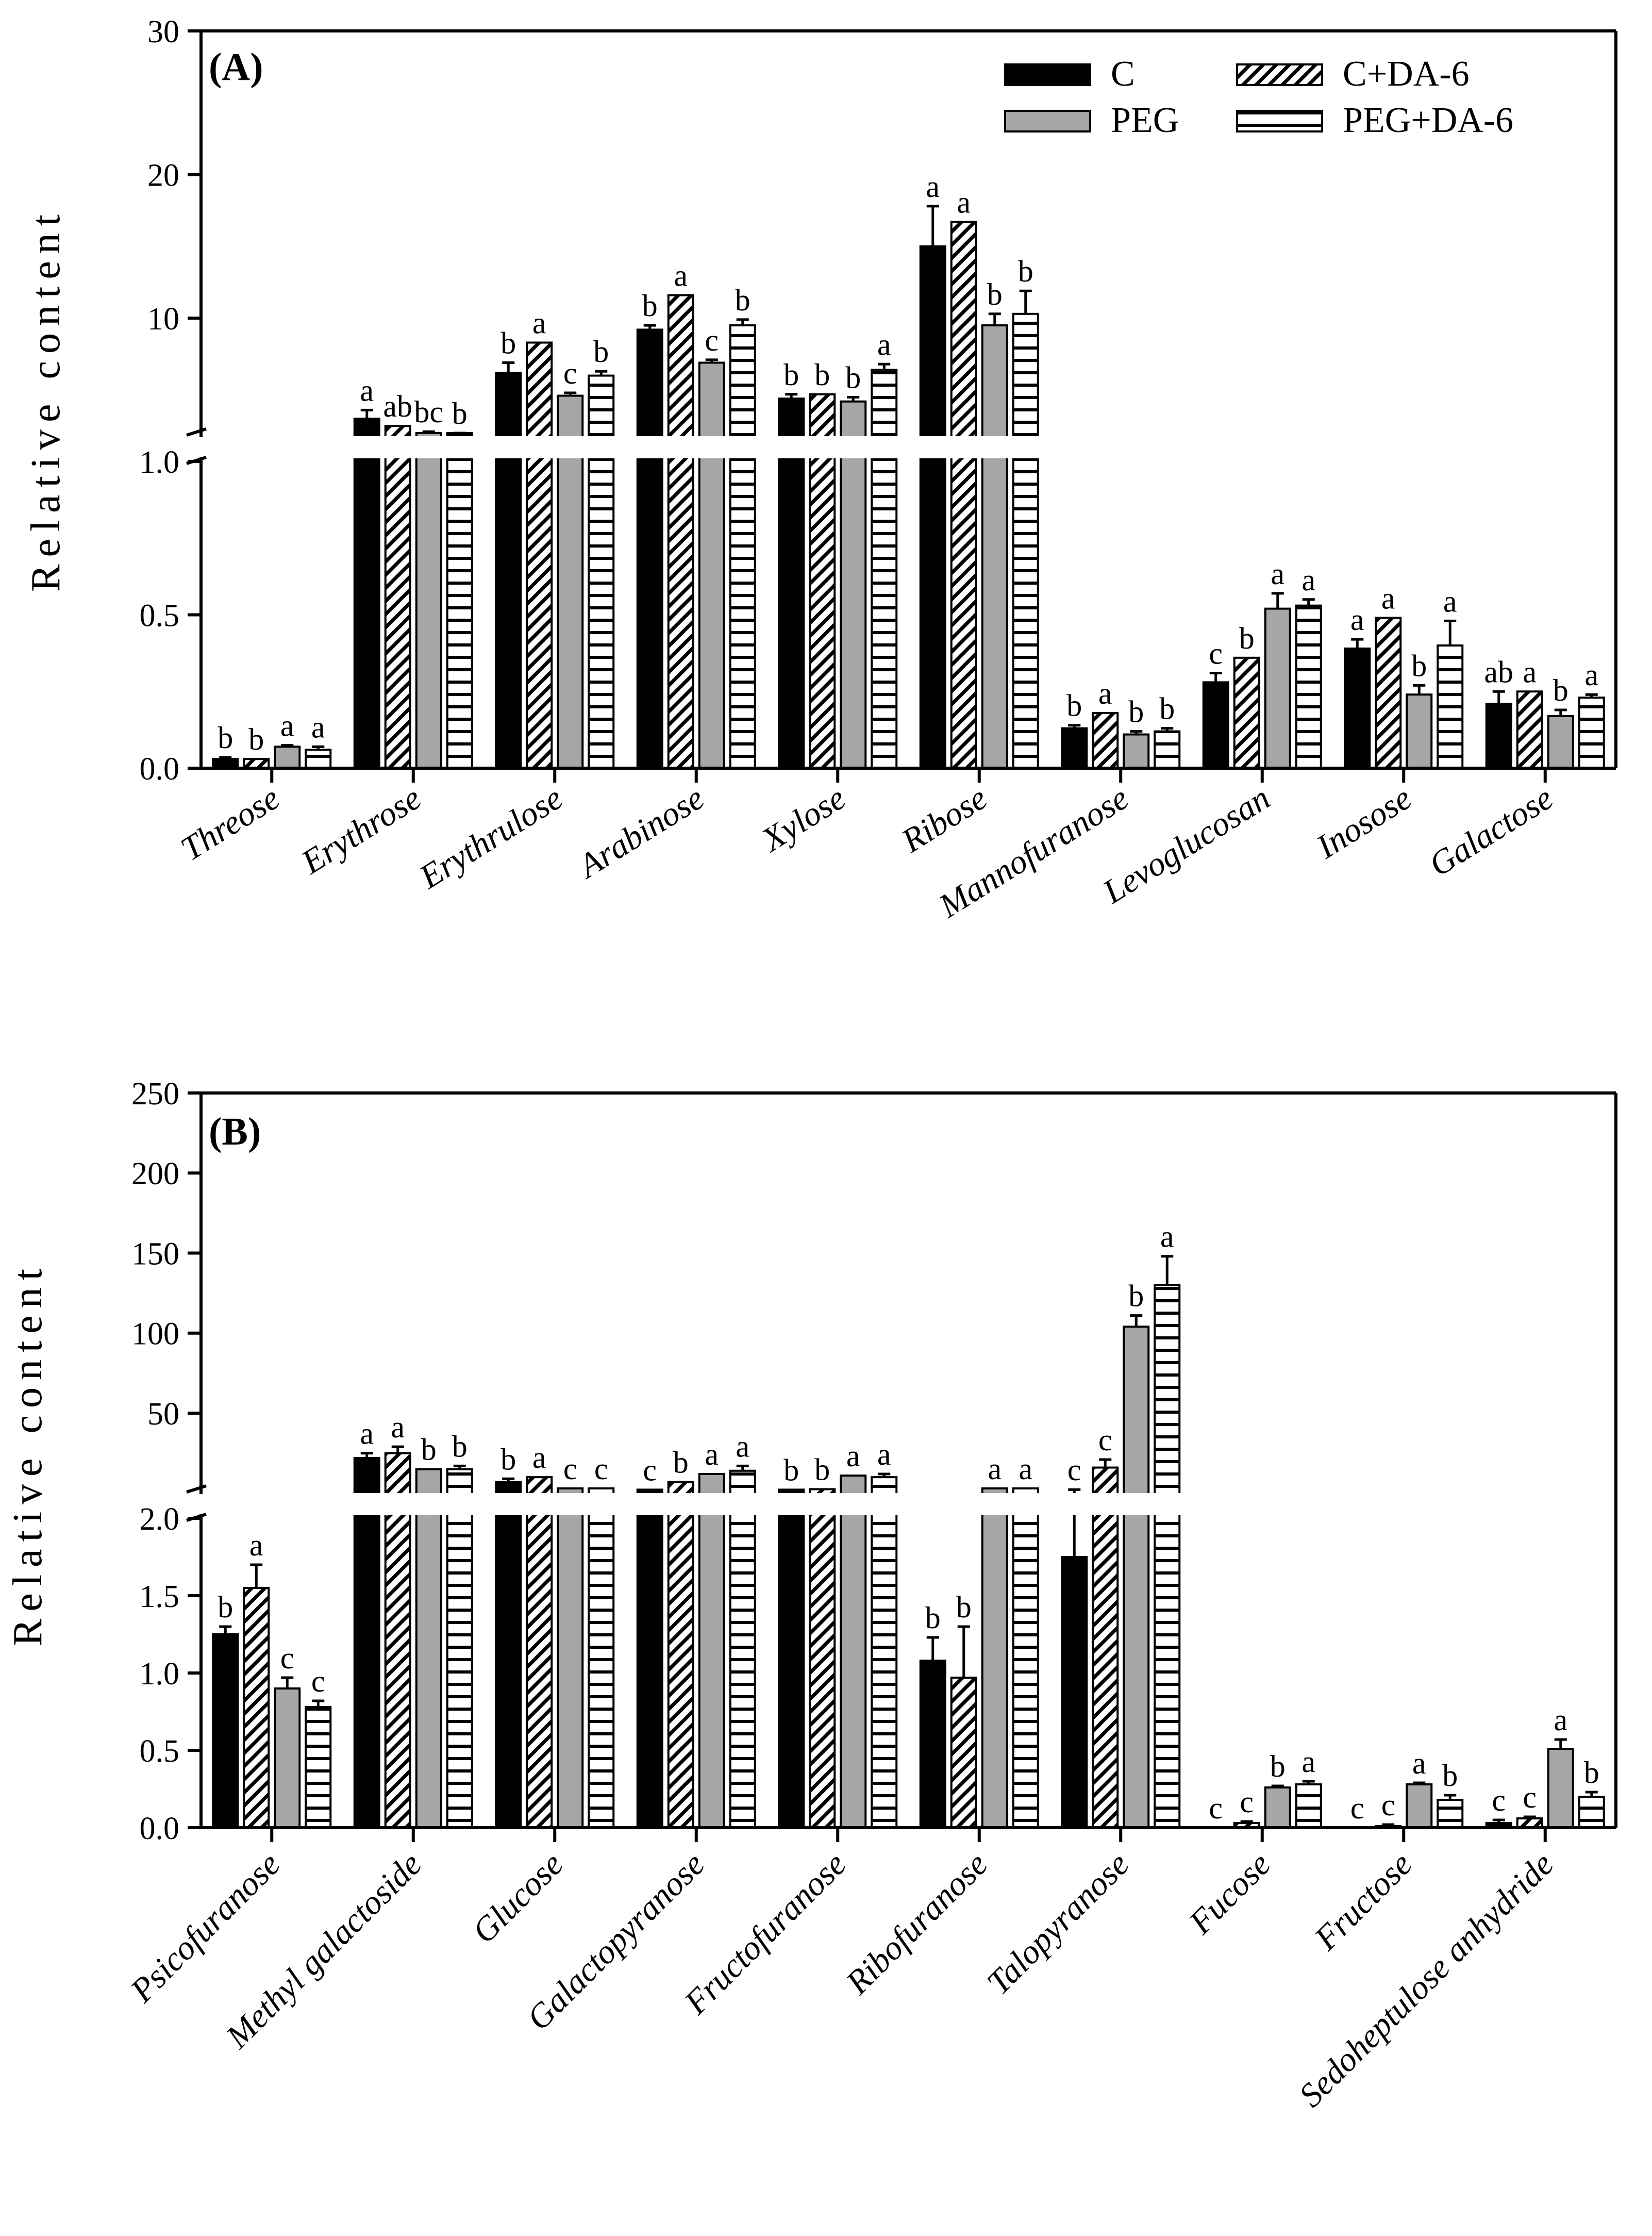  What do you see at coordinates (995, 1469) in the screenshot?
I see `sig-label-ribofuranose-peg: a` at bounding box center [995, 1469].